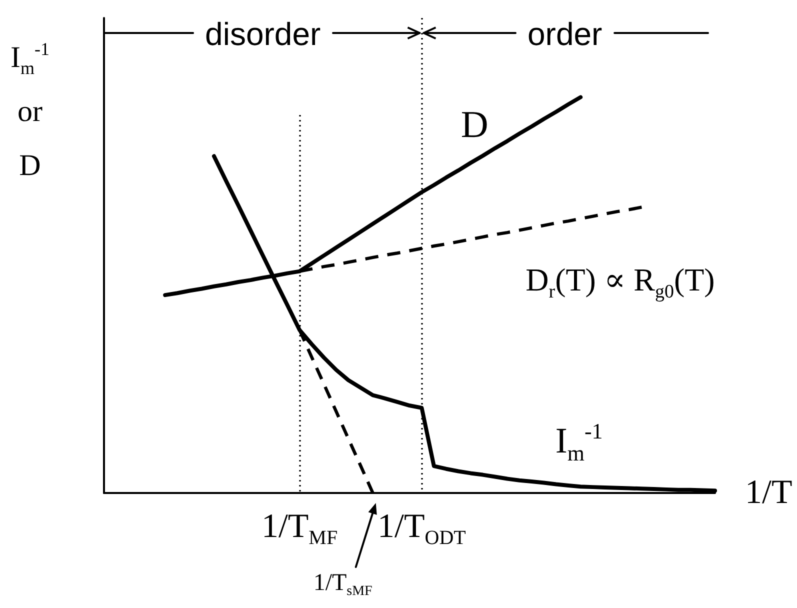 This screenshot has height=608, width=797. Describe the element at coordinates (565, 34) in the screenshot. I see `text: order` at that location.